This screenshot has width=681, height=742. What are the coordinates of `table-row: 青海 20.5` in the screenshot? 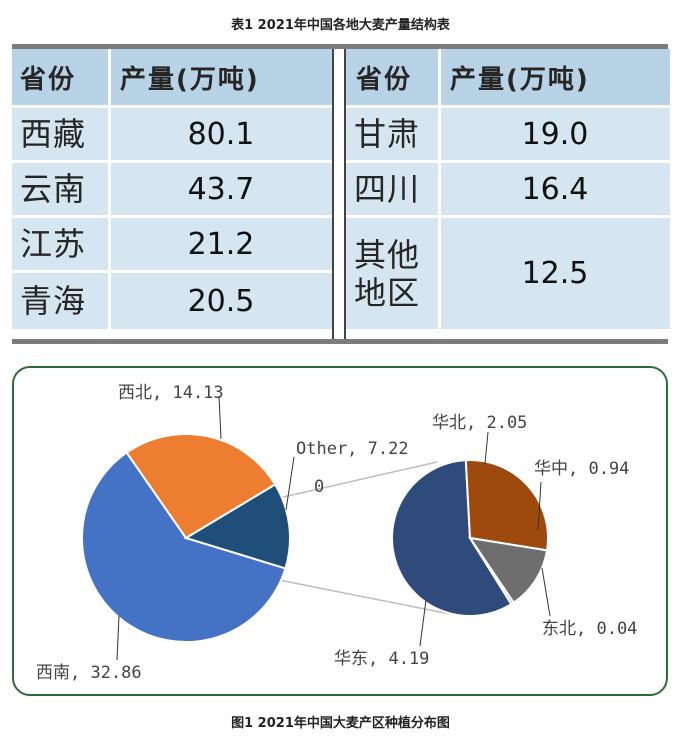 It's located at (172, 301).